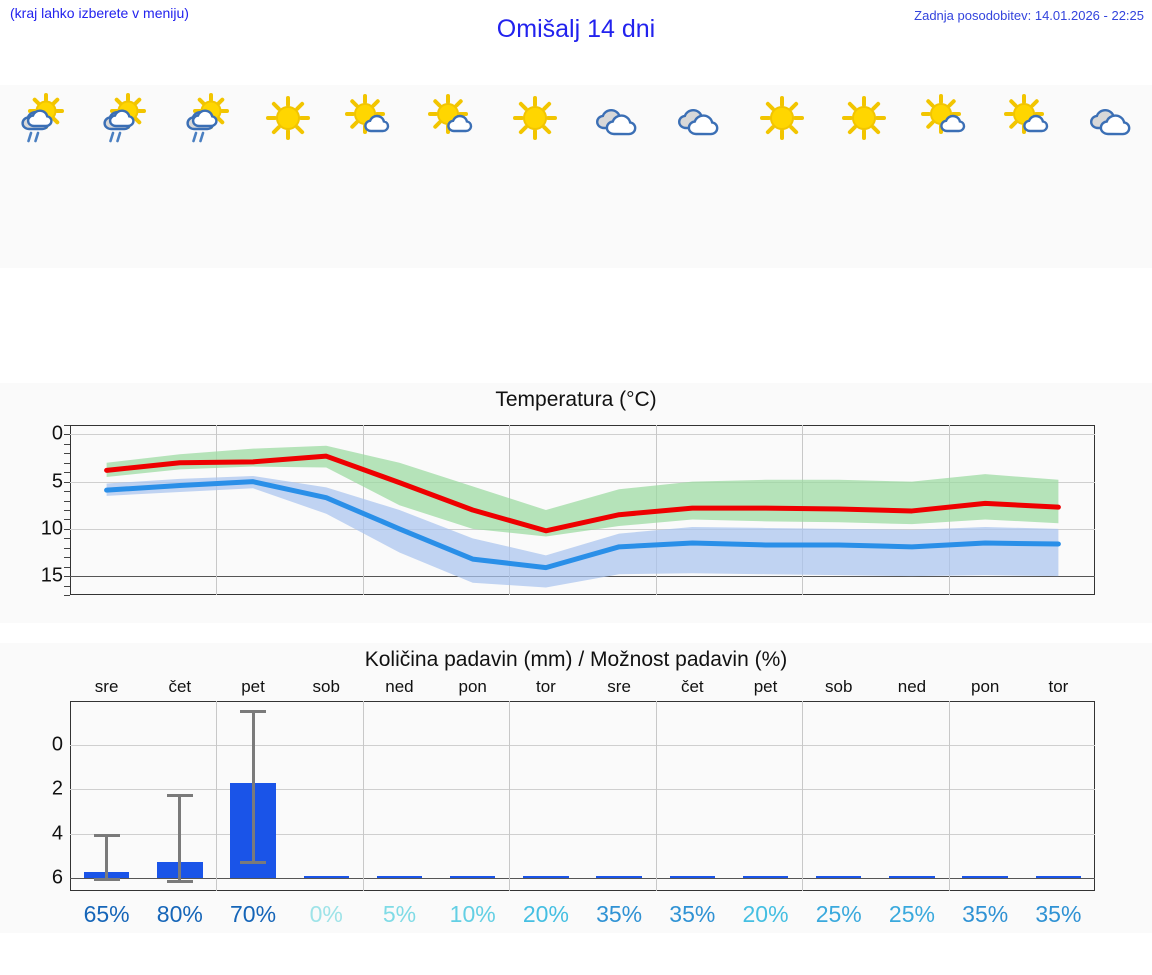  What do you see at coordinates (576, 29) in the screenshot?
I see `page-title: Omišalj 14 dni` at bounding box center [576, 29].